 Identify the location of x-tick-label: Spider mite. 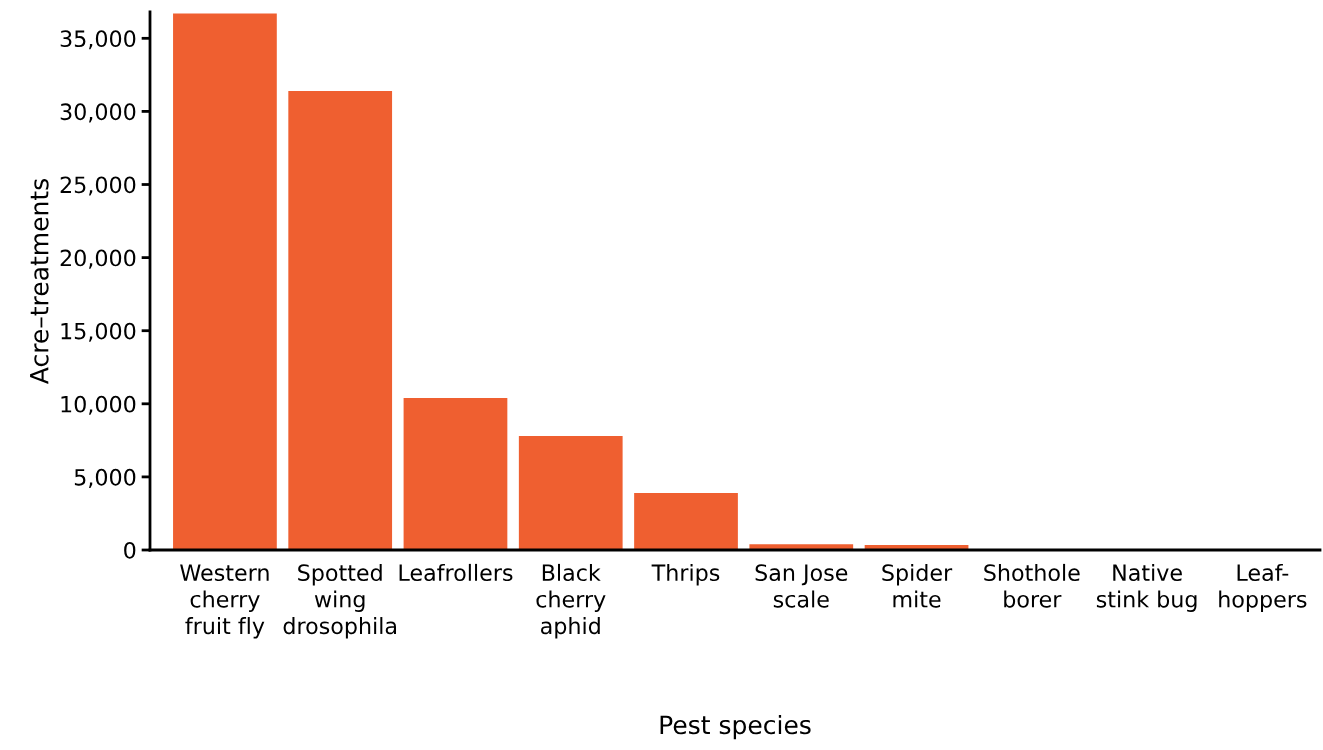
(917, 585).